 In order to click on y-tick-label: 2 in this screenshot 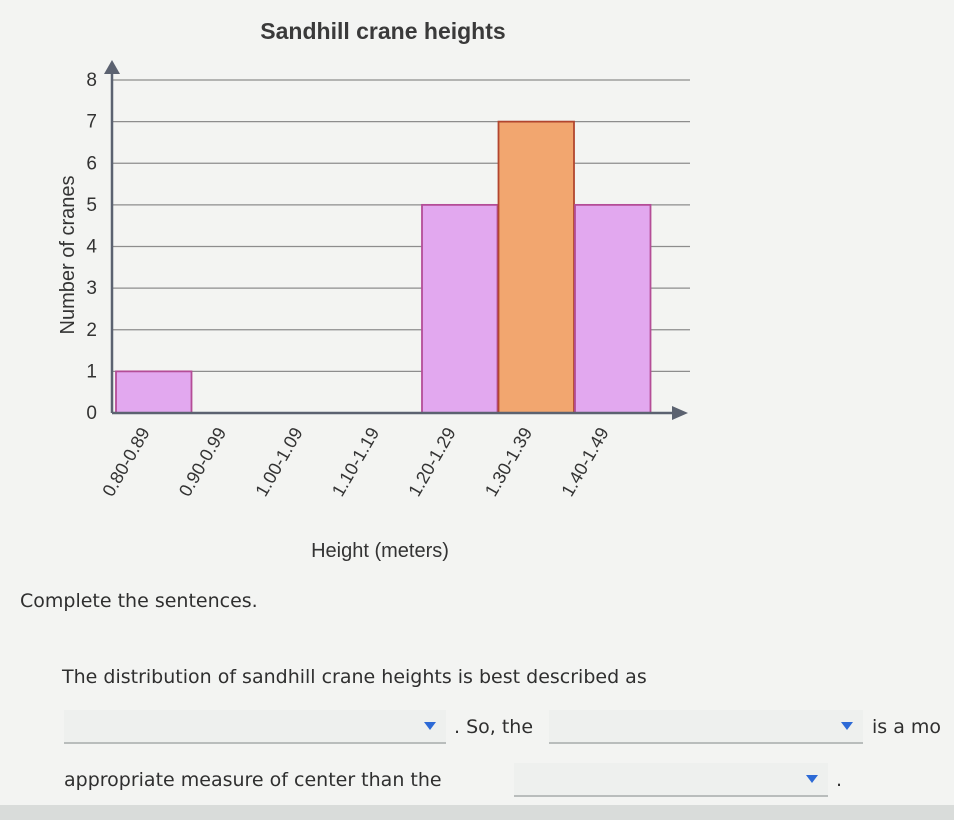, I will do `click(91, 330)`.